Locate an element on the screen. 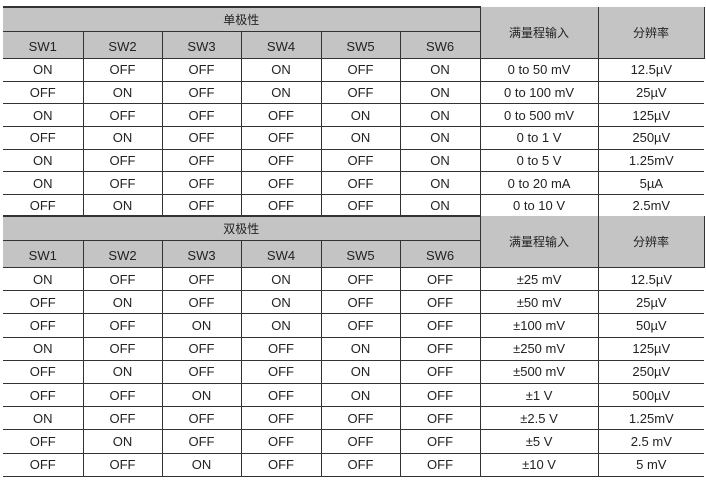  switch-header: SW4 is located at coordinates (281, 45).